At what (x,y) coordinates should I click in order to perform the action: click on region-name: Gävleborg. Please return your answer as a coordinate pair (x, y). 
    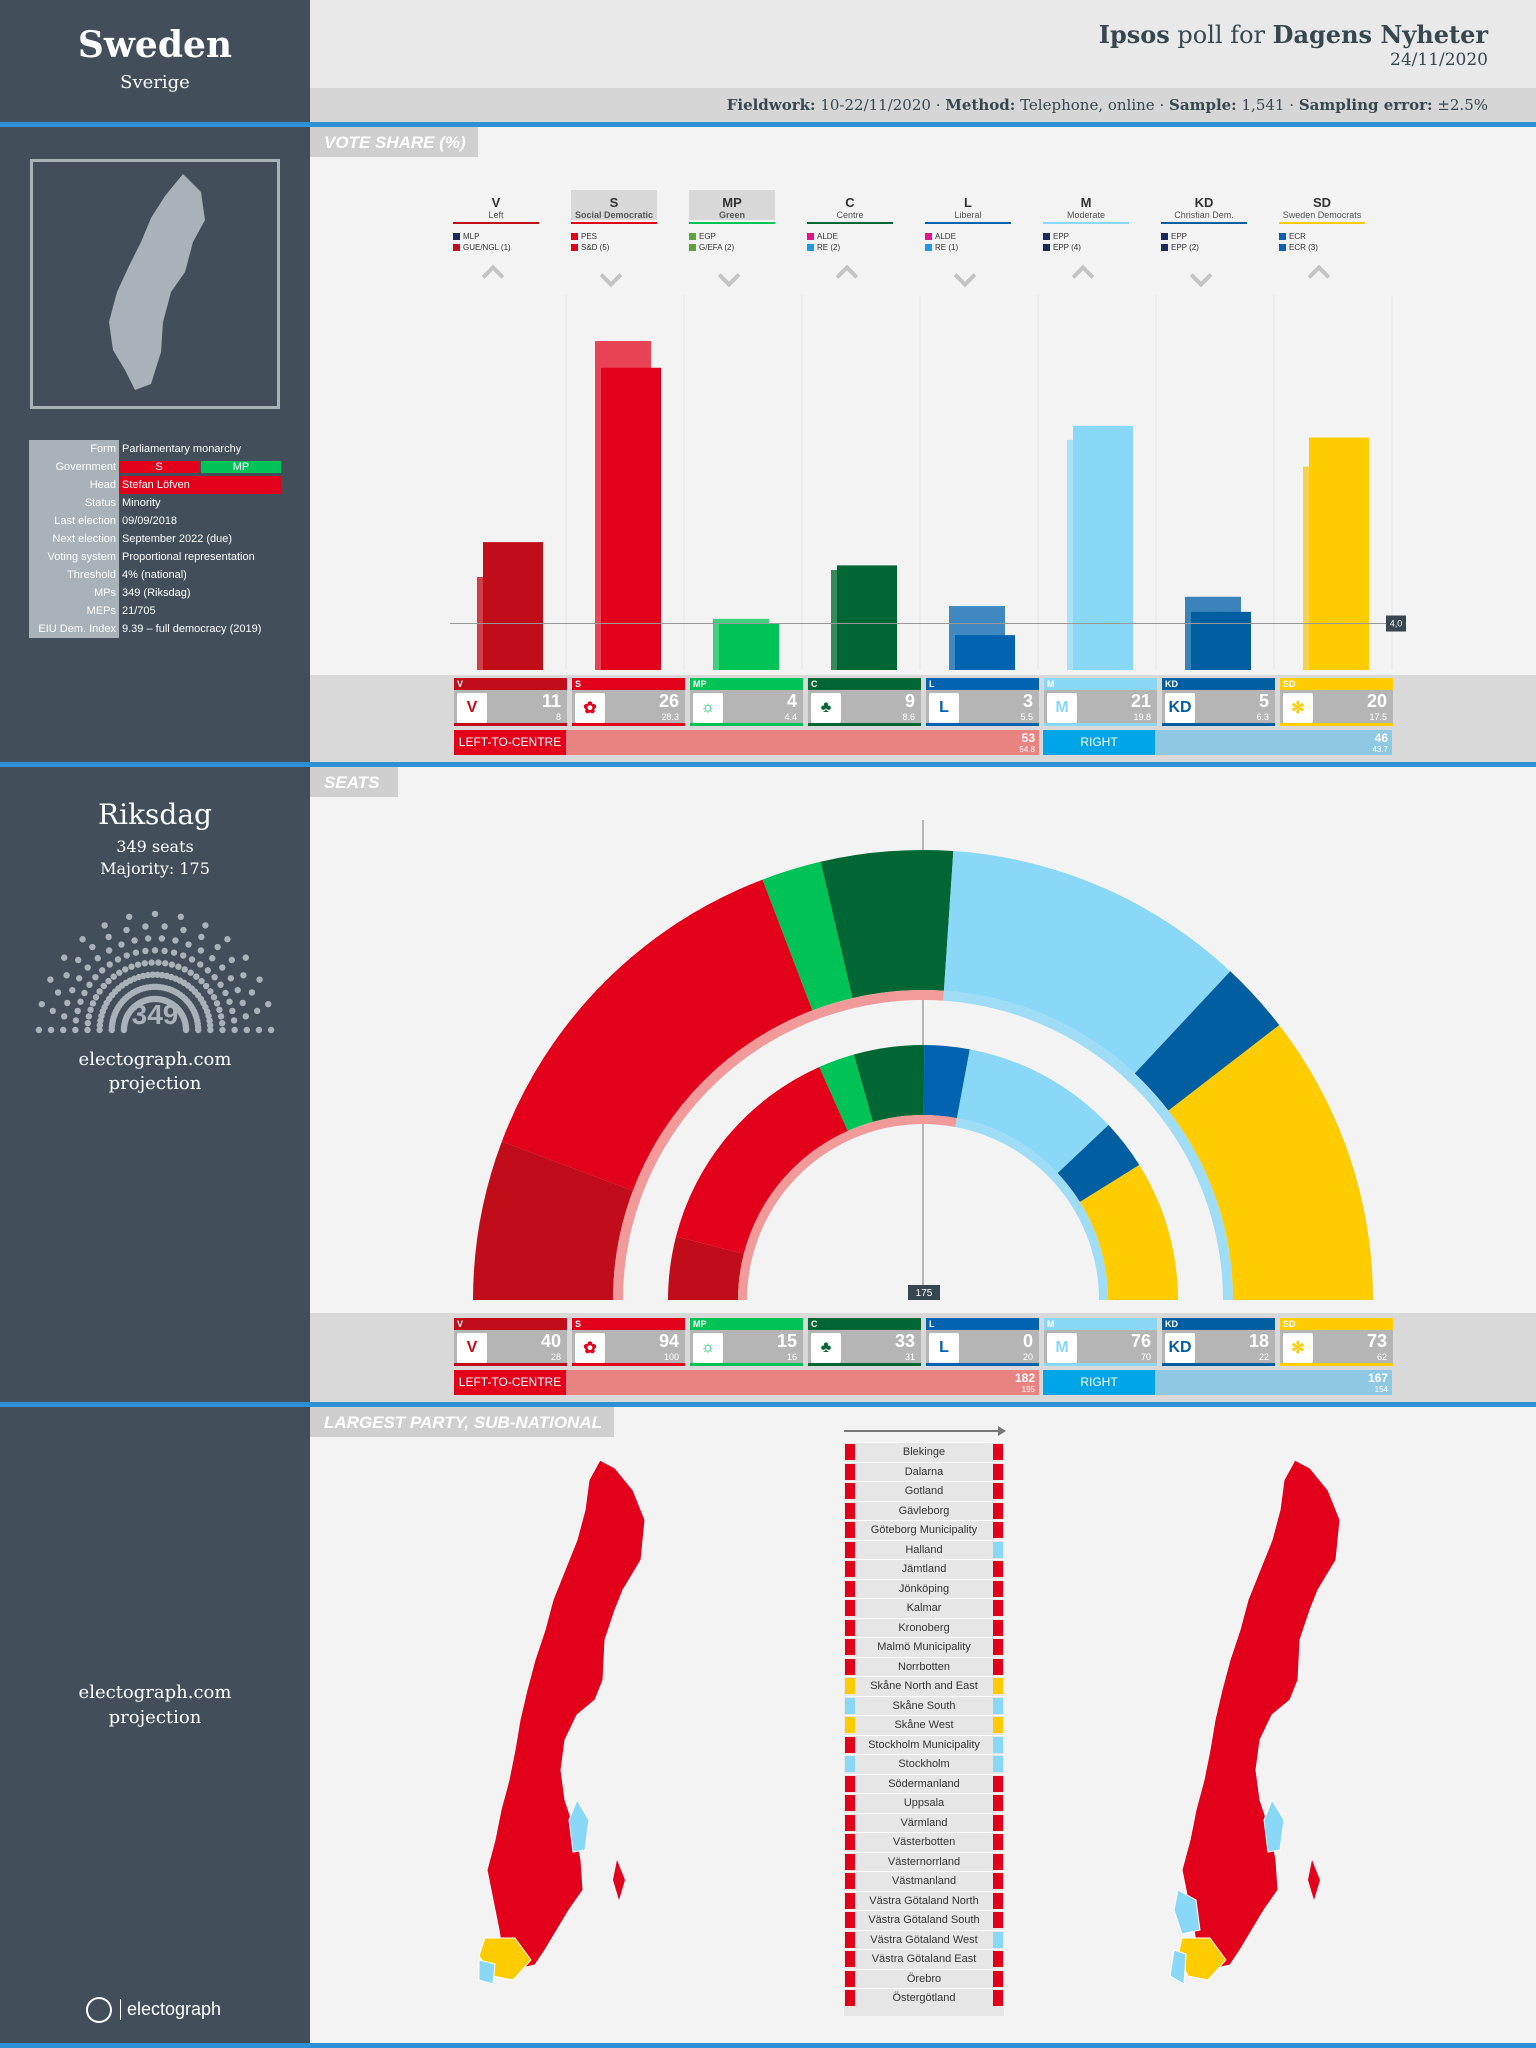
    Looking at the image, I should click on (924, 1510).